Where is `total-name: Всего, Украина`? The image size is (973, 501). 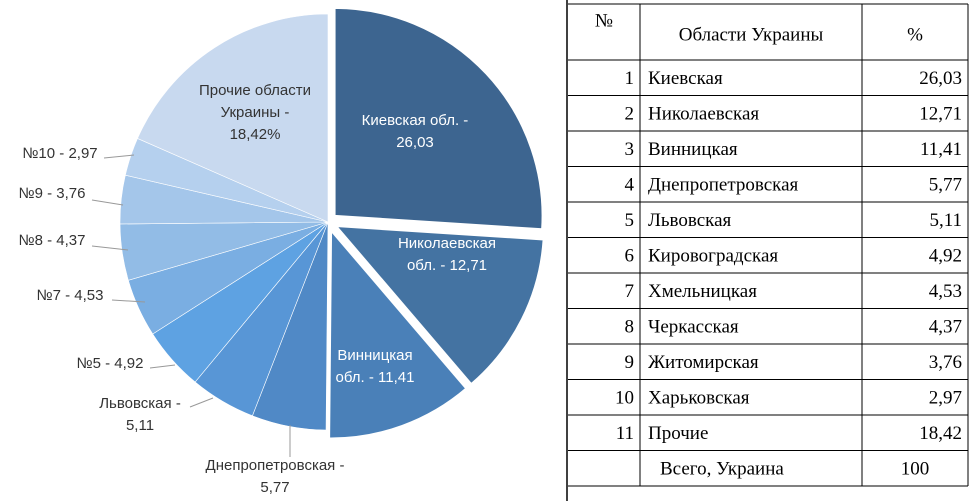
total-name: Всего, Украина is located at coordinates (722, 469).